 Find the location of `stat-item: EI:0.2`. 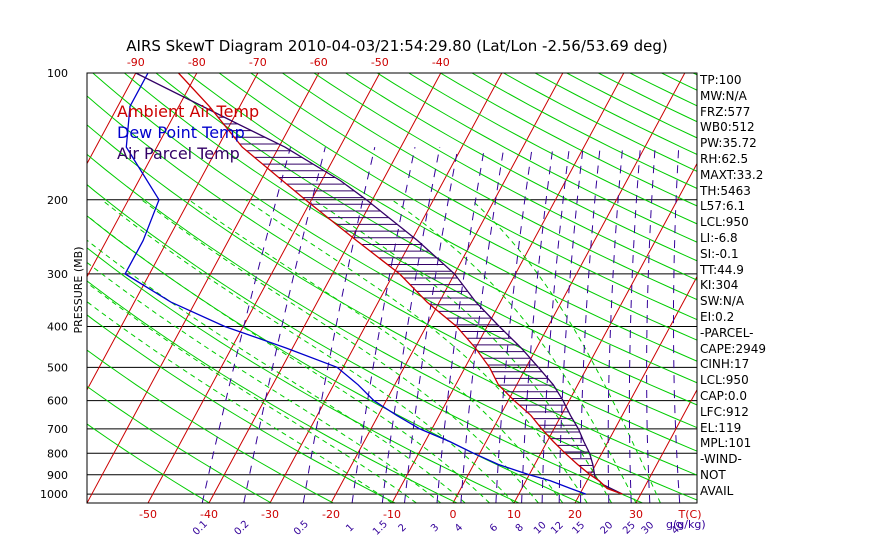

stat-item: EI:0.2 is located at coordinates (717, 316).